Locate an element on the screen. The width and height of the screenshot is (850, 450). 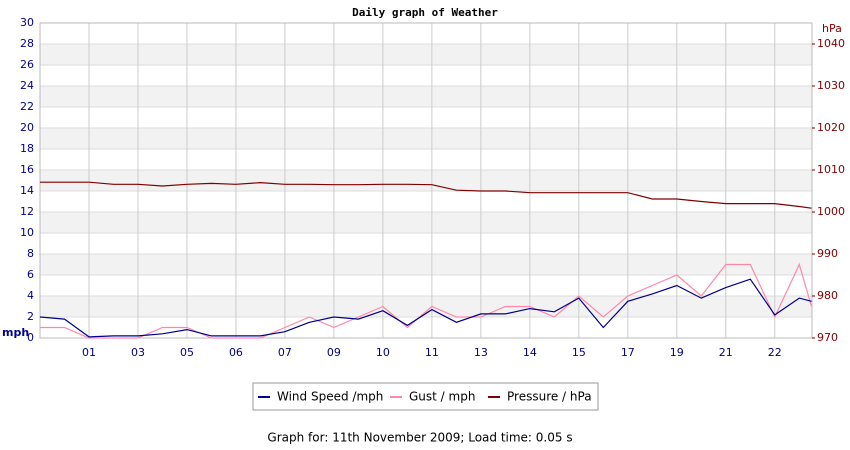
x-tick-label: 03 is located at coordinates (138, 352).